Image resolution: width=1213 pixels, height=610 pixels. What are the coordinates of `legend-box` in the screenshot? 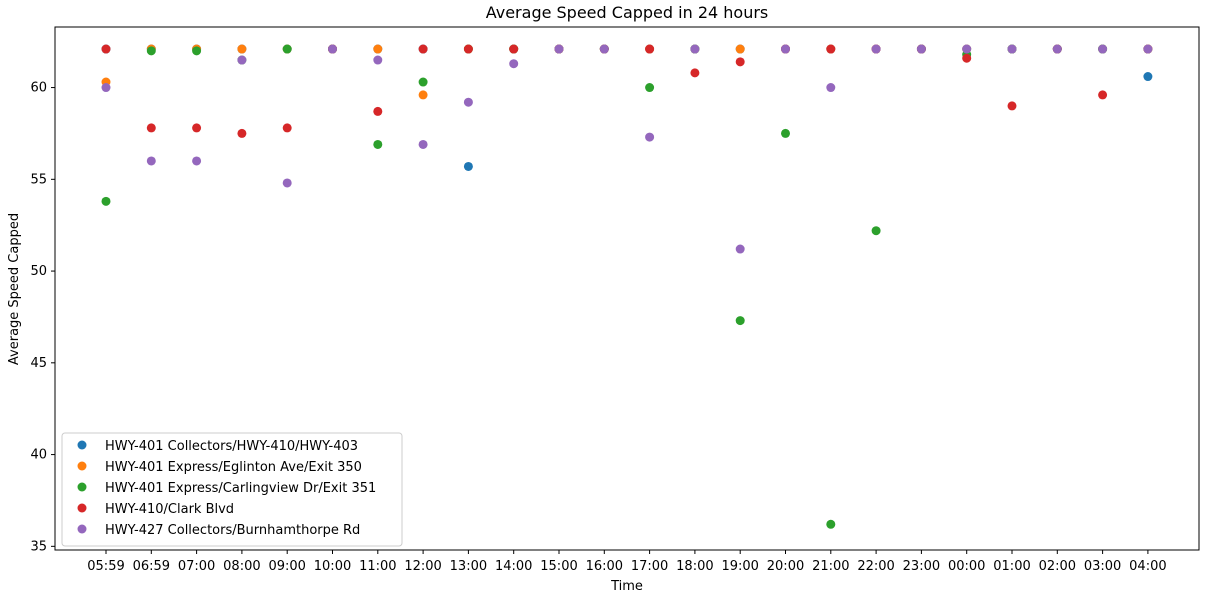 It's located at (232, 489).